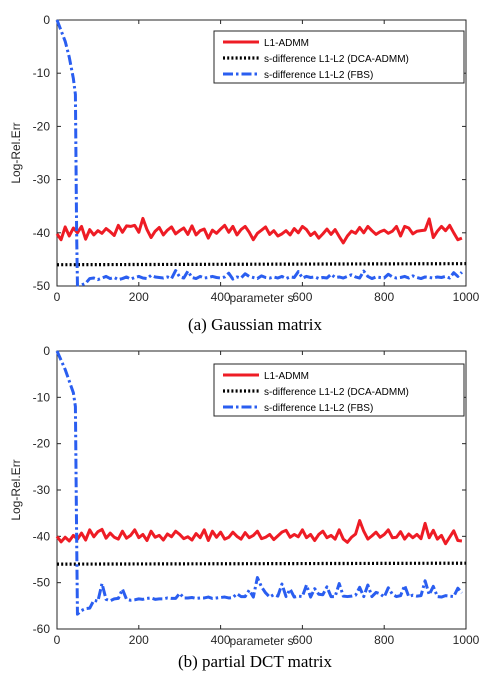 This screenshot has width=485, height=675. What do you see at coordinates (255, 661) in the screenshot?
I see `figure-caption: (b) partial DCT matrix` at bounding box center [255, 661].